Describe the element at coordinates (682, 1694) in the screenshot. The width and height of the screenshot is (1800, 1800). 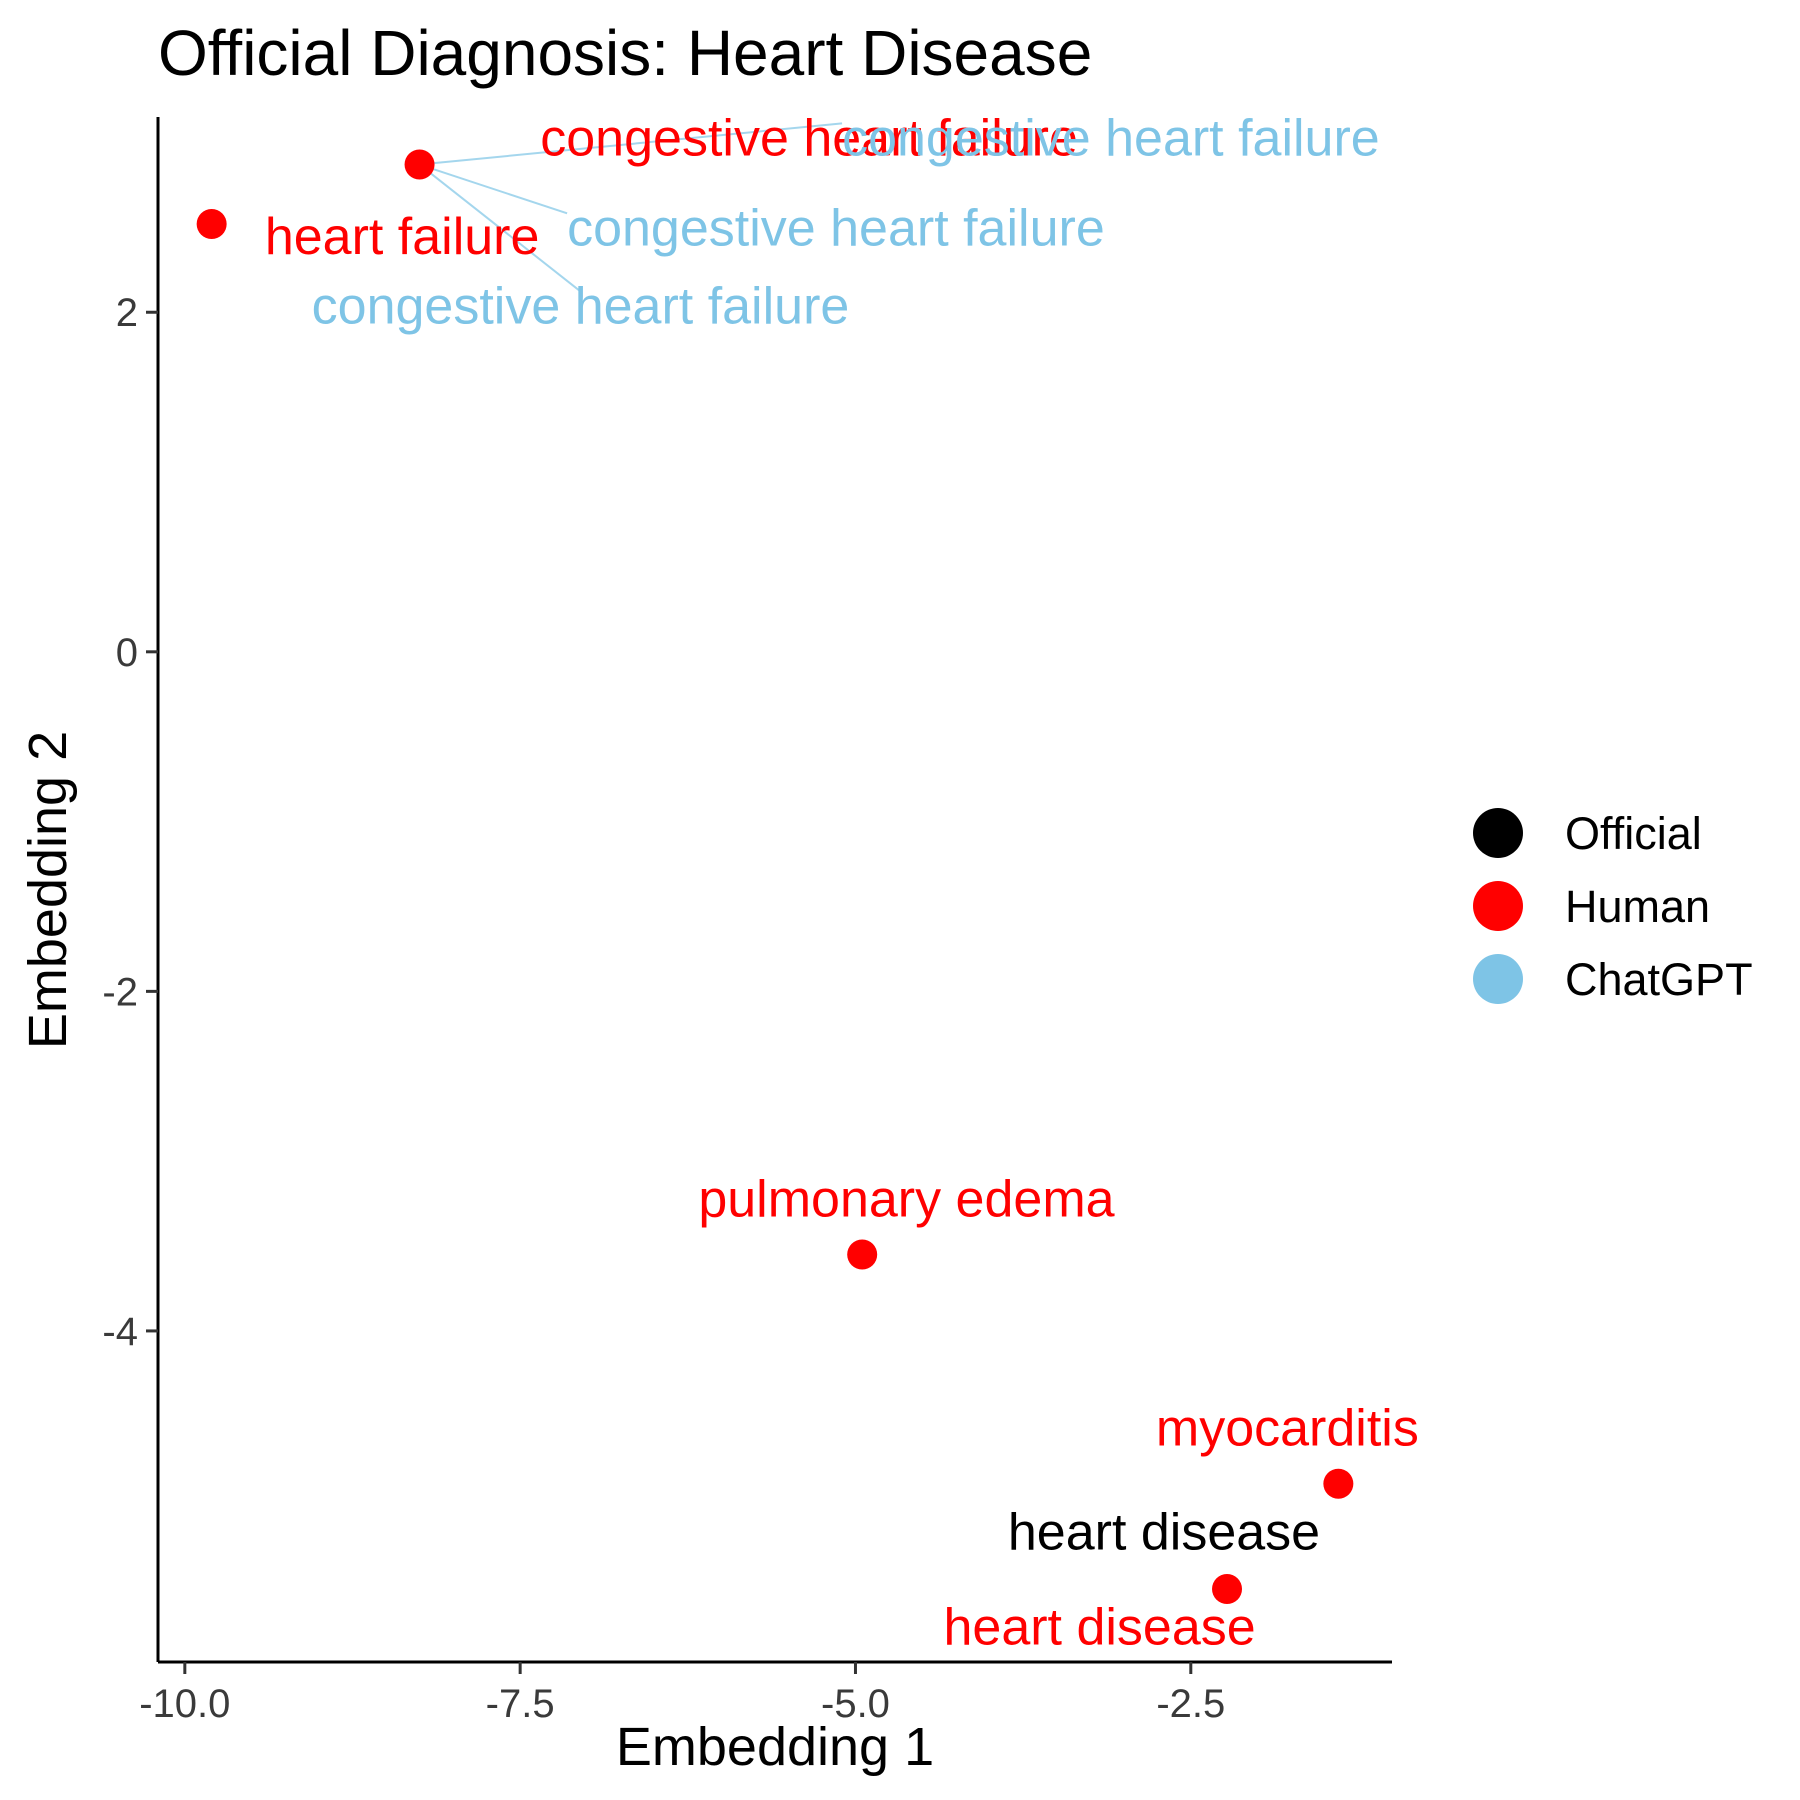
I see `x-axis-ticks: -10.0 -7.5 -5.0 -2.5` at that location.